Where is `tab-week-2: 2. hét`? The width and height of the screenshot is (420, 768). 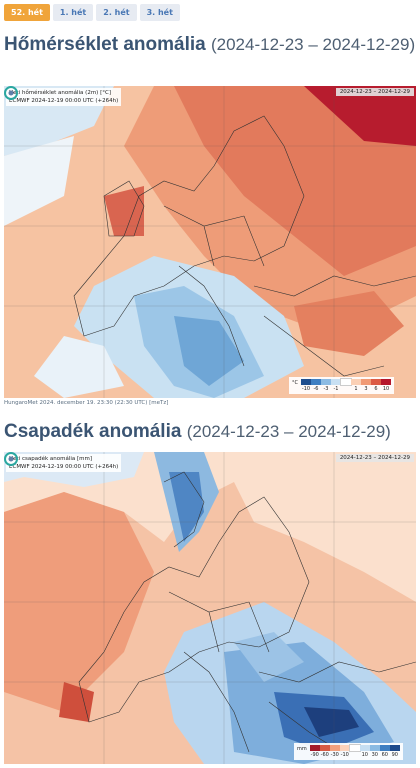 tab-week-2: 2. hét is located at coordinates (116, 12).